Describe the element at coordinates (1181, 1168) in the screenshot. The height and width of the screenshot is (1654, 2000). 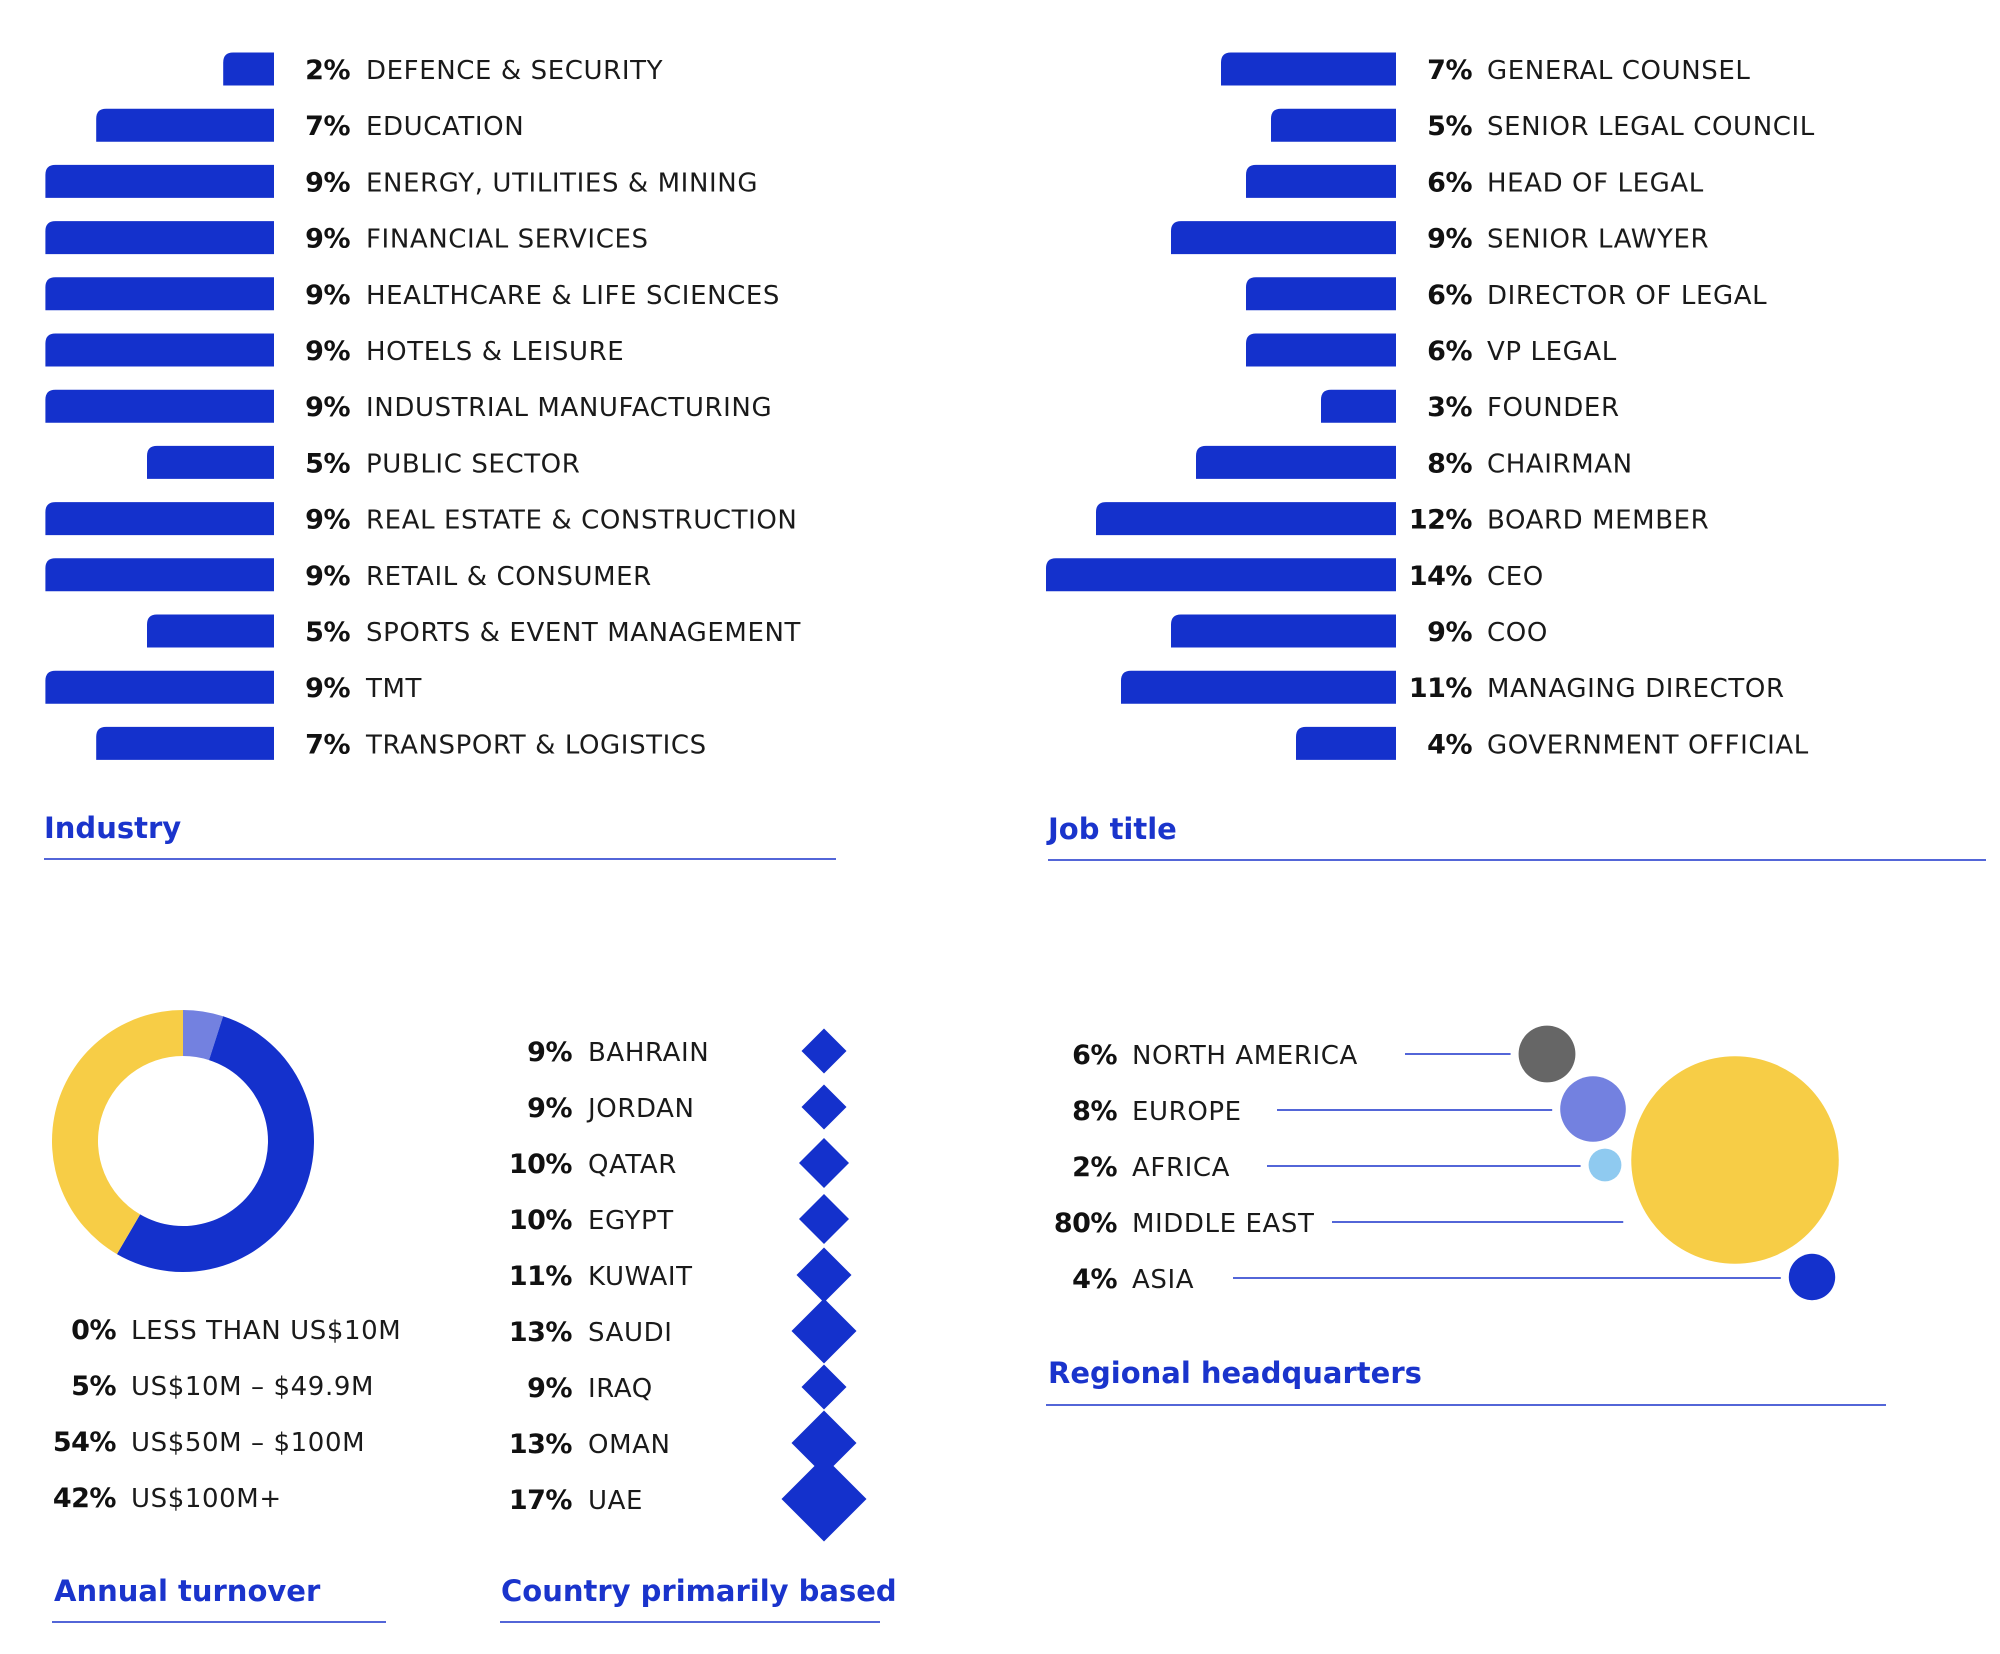
I see `region-category-label-2: AFRICA` at that location.